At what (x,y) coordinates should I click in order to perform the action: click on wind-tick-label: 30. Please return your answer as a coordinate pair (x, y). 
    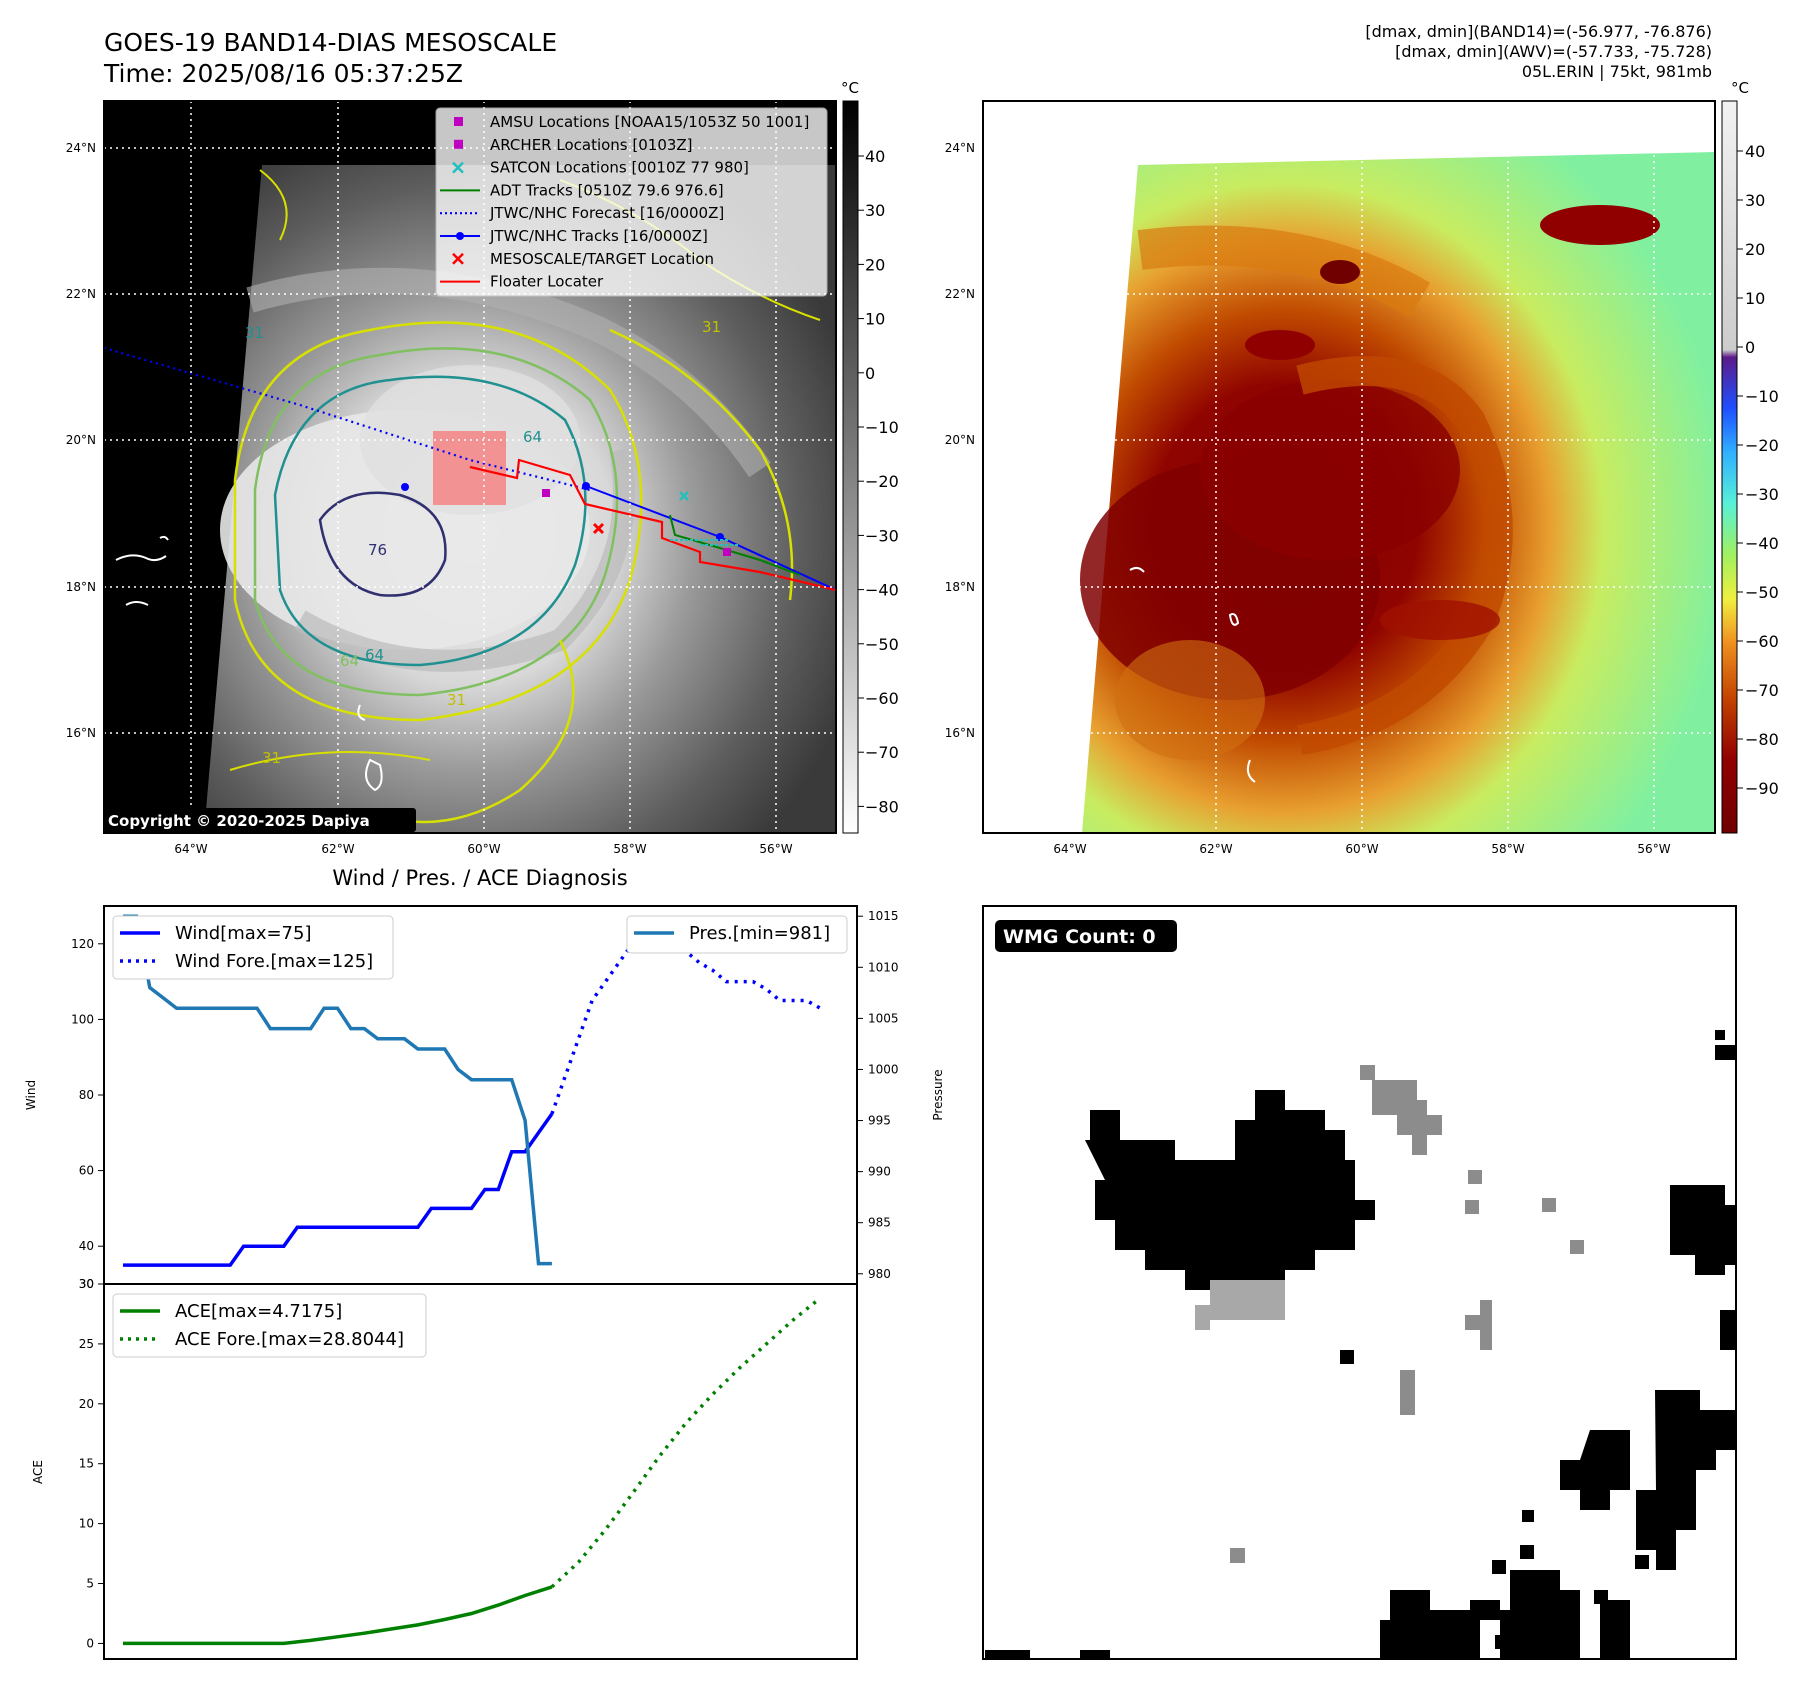
    Looking at the image, I should click on (86, 1284).